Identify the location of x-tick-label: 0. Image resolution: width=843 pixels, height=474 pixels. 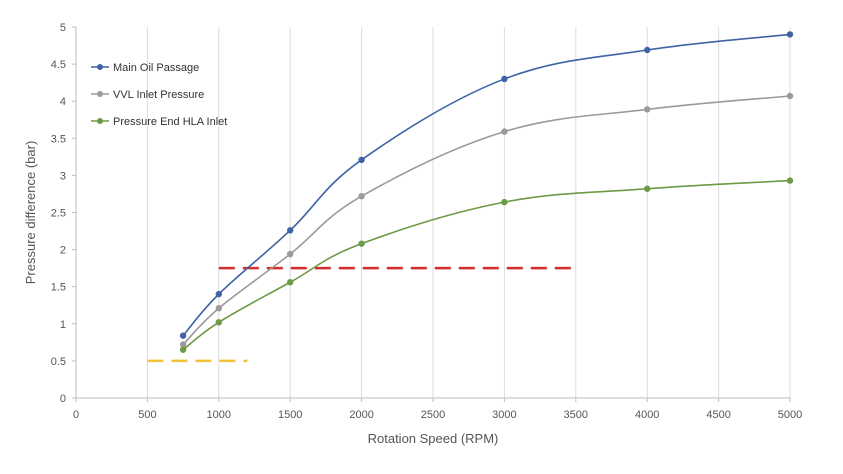
(76, 415).